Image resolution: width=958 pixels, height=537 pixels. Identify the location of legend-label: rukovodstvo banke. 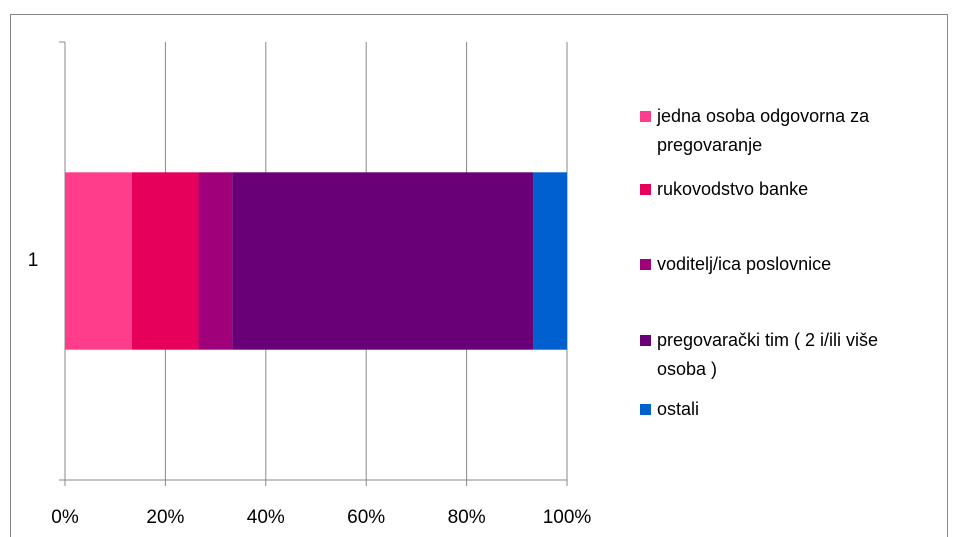
(733, 189).